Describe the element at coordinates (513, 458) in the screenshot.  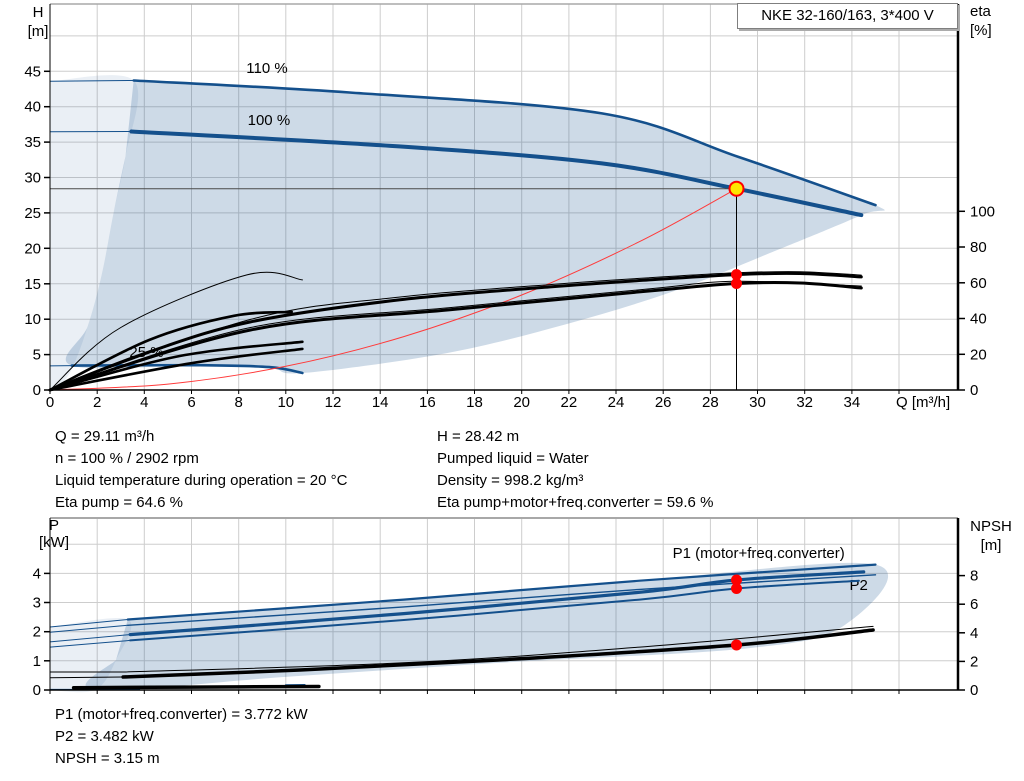
I see `info-line: Pumped liquid = Water` at that location.